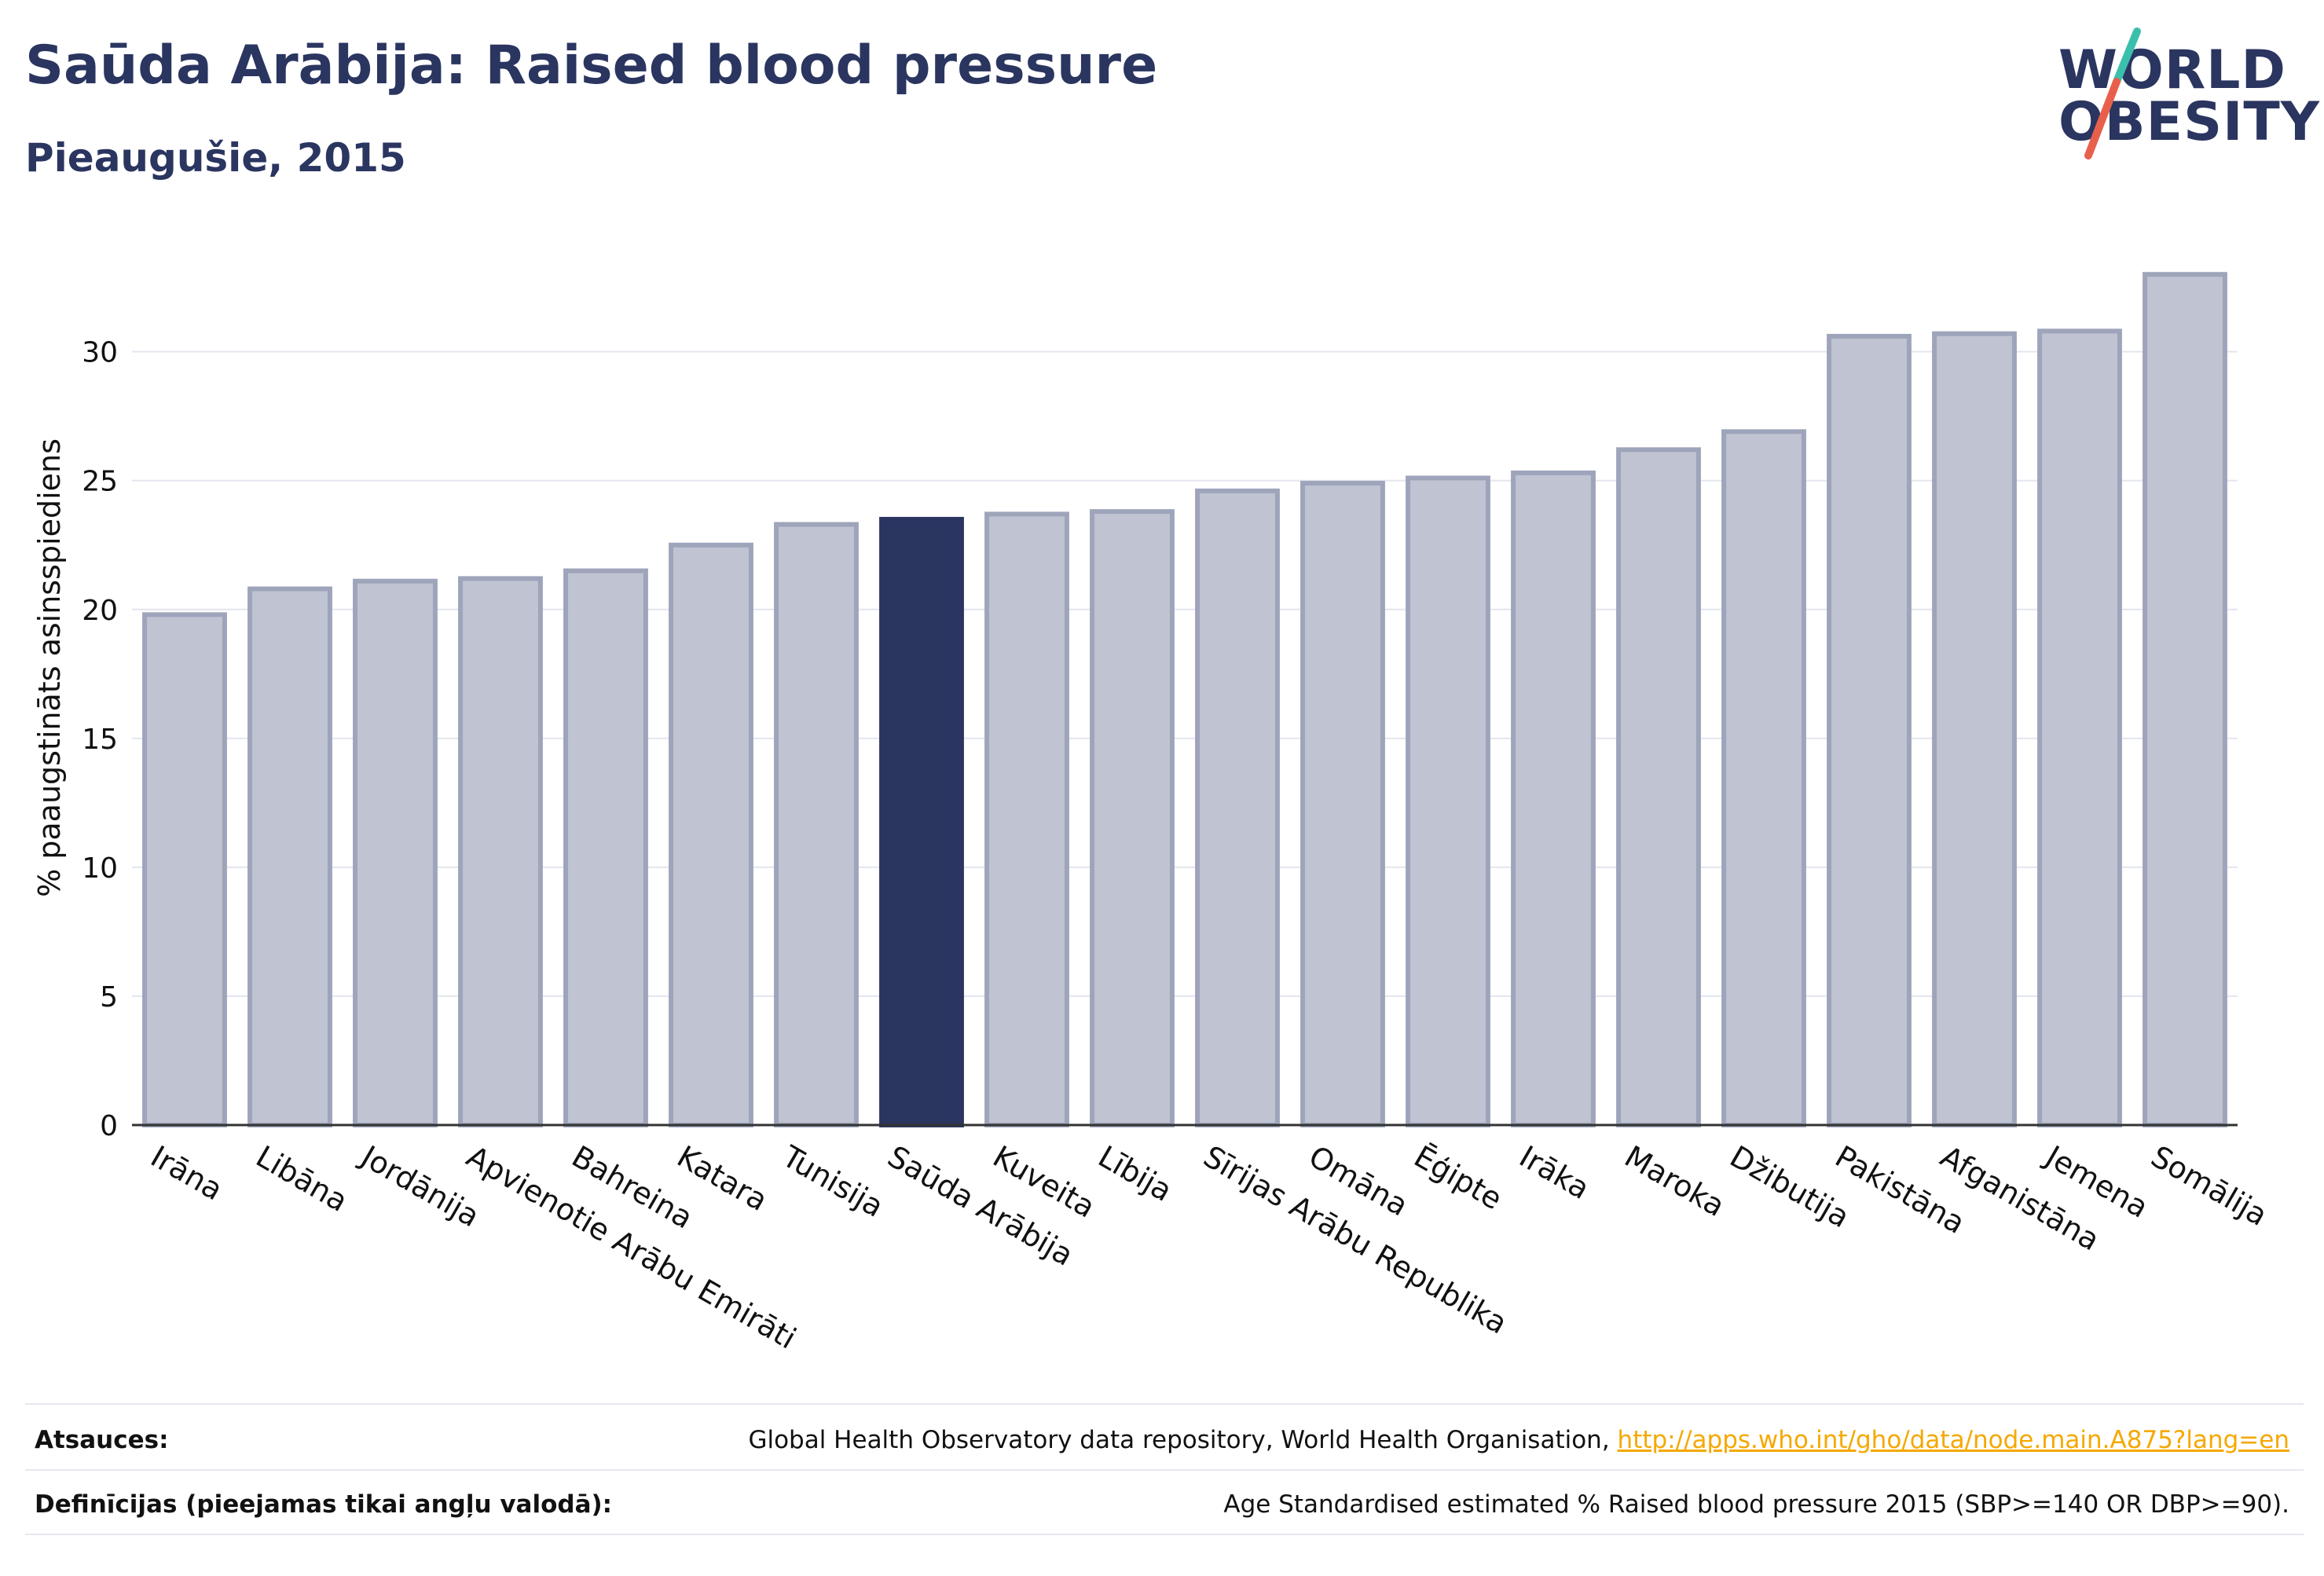 The height and width of the screenshot is (1576, 2324). Describe the element at coordinates (1164, 1470) in the screenshot. I see `footer-divider-middle` at that location.